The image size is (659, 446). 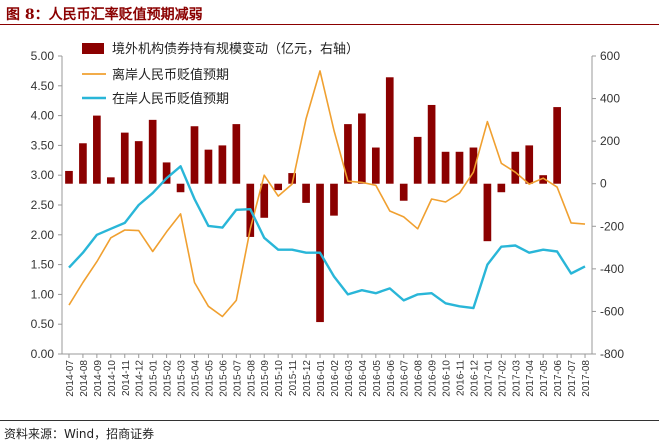 I want to click on x-tick-label: 2014-09, so click(x=98, y=378).